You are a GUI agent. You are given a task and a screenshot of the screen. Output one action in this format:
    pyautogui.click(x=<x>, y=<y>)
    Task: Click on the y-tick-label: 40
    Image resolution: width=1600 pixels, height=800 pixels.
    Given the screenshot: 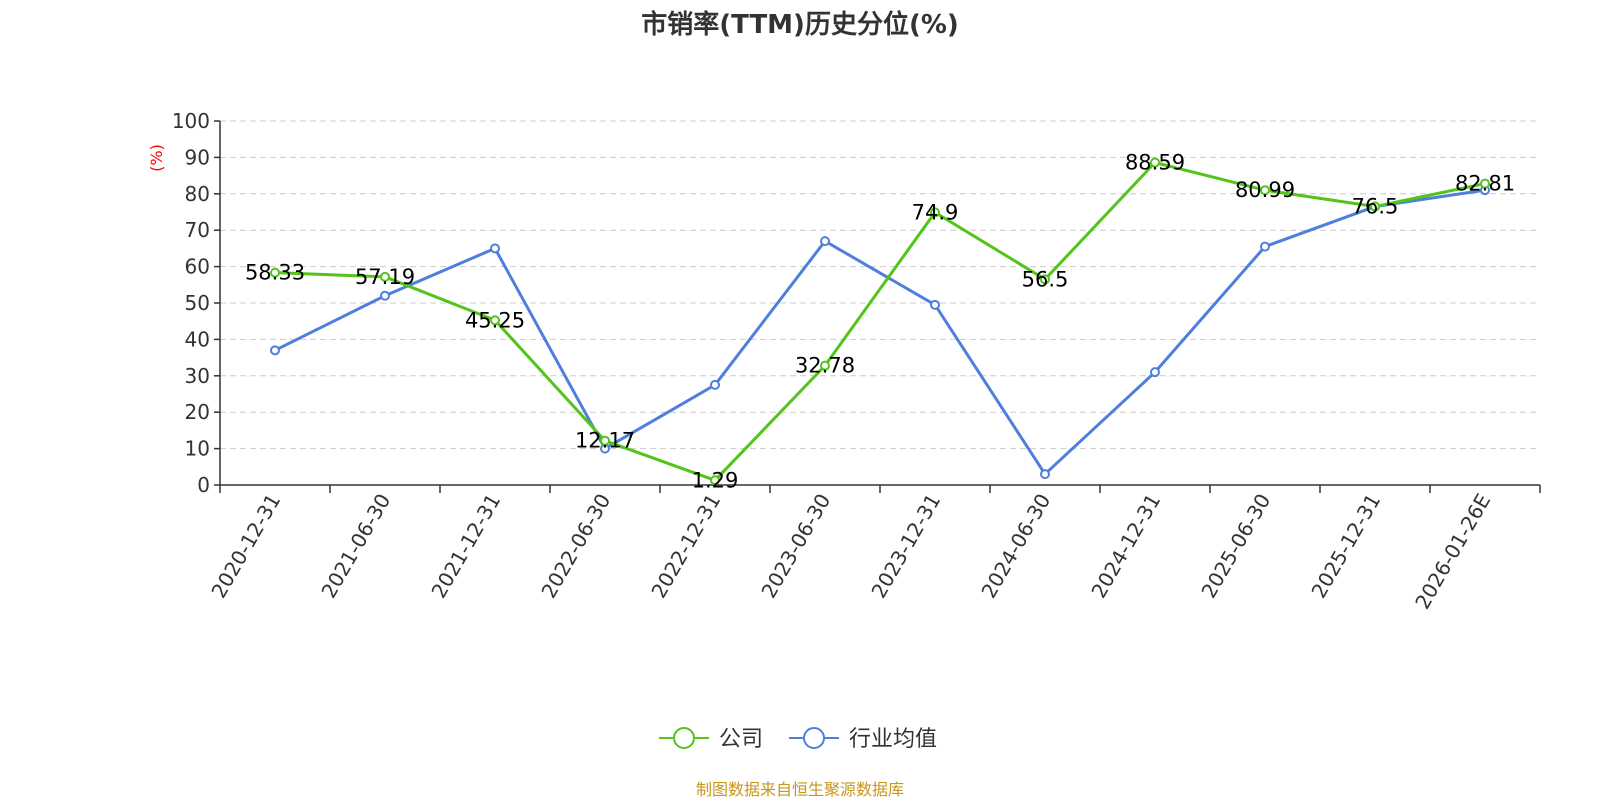 What is the action you would take?
    pyautogui.click(x=197, y=339)
    